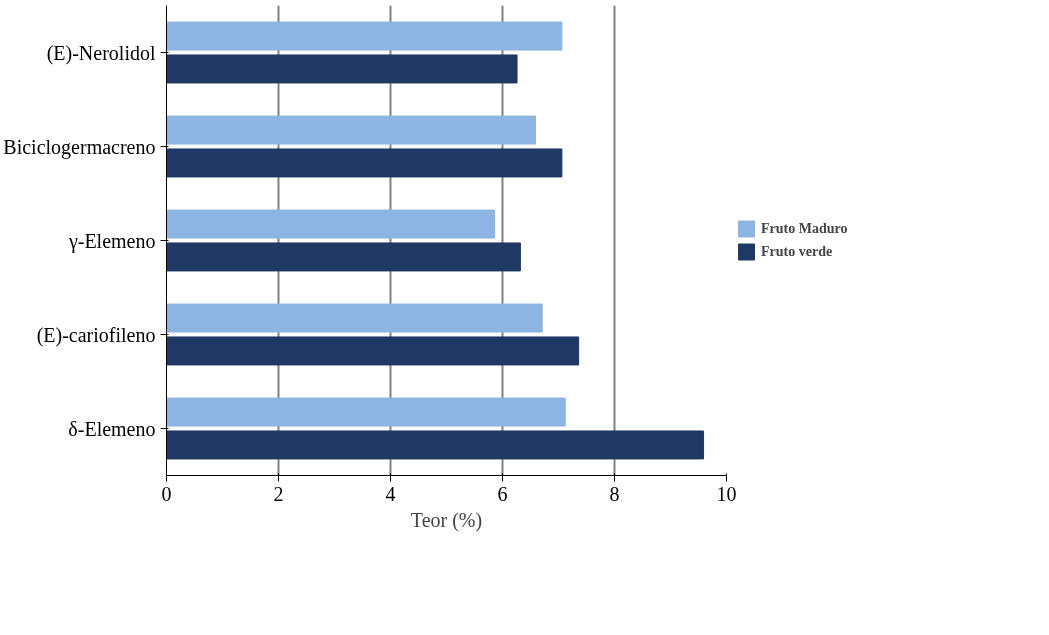 The width and height of the screenshot is (1049, 635). I want to click on y-tick-label: γ-Elemeno, so click(111, 241).